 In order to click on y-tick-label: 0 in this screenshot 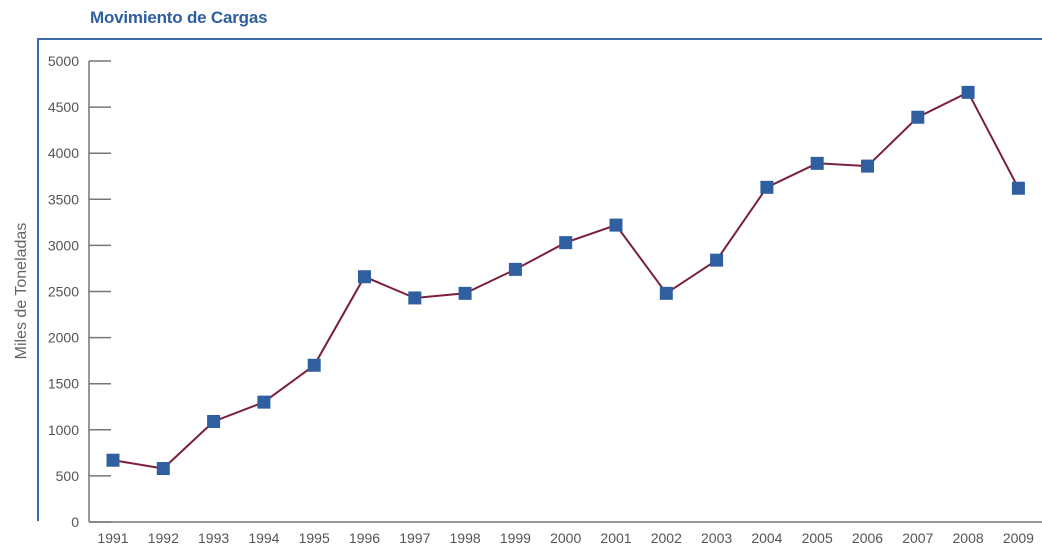, I will do `click(75, 522)`.